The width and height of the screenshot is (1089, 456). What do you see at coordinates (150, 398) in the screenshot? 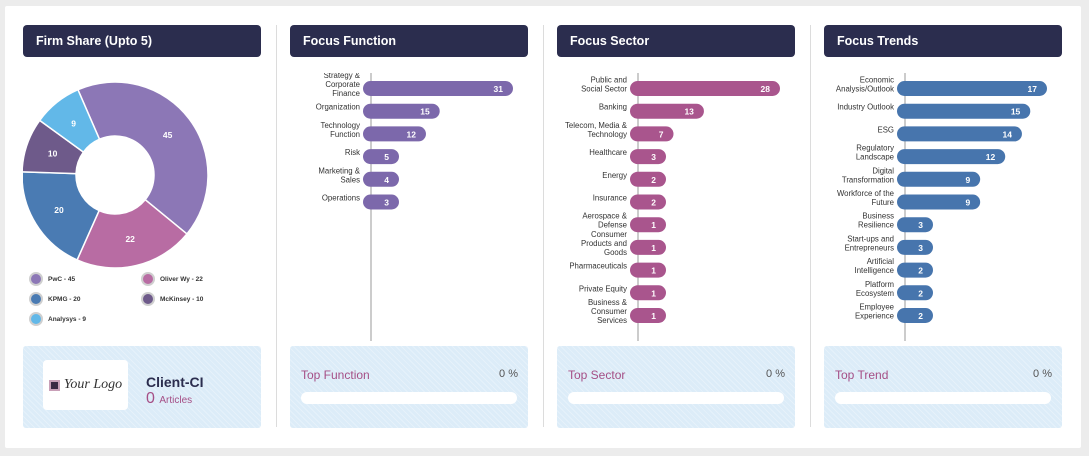
I see `articles-number: 0` at bounding box center [150, 398].